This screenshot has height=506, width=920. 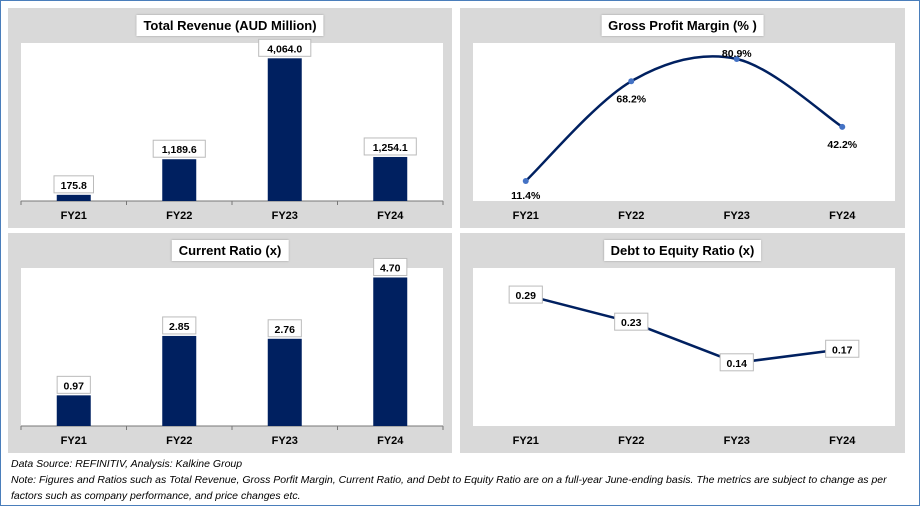 I want to click on data-label: 11.4%, so click(x=526, y=196).